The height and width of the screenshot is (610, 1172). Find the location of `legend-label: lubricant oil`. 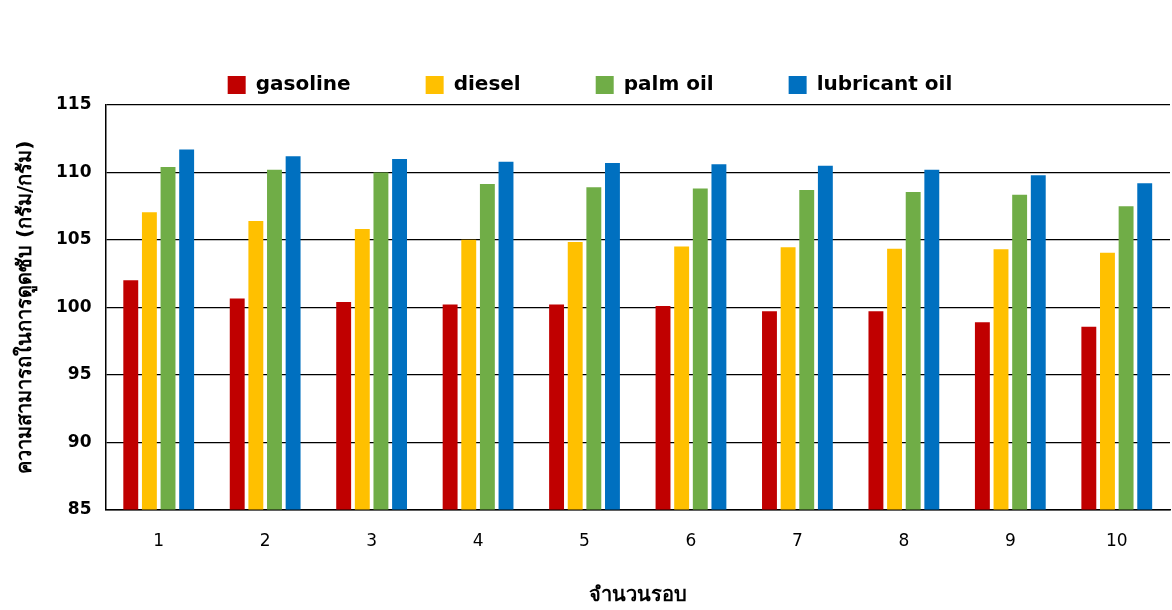

legend-label: lubricant oil is located at coordinates (884, 83).